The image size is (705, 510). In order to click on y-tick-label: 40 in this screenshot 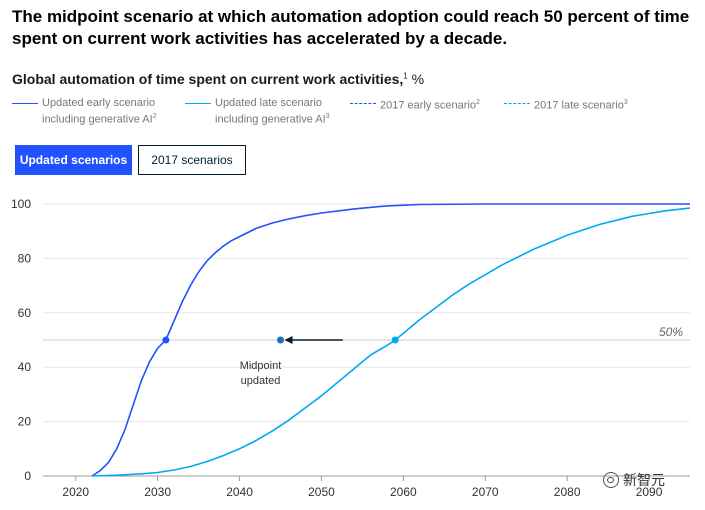, I will do `click(25, 367)`.